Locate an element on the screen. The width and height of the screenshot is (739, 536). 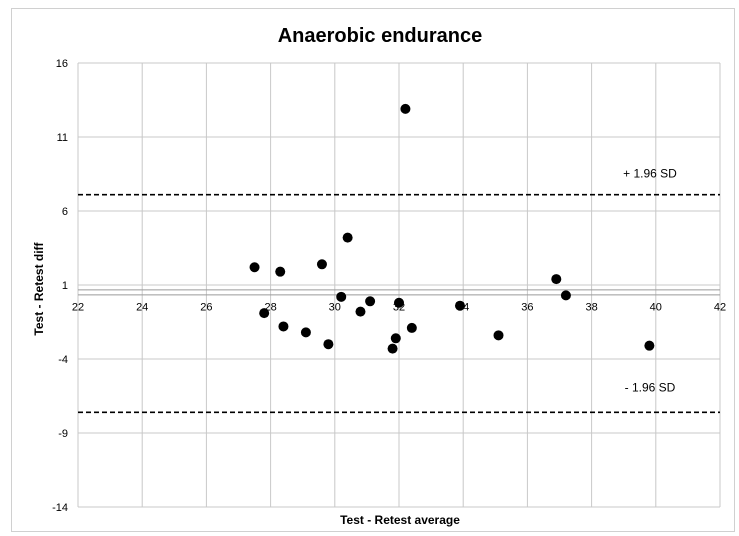
x-axis-label: Test - Retest average is located at coordinates (400, 520).